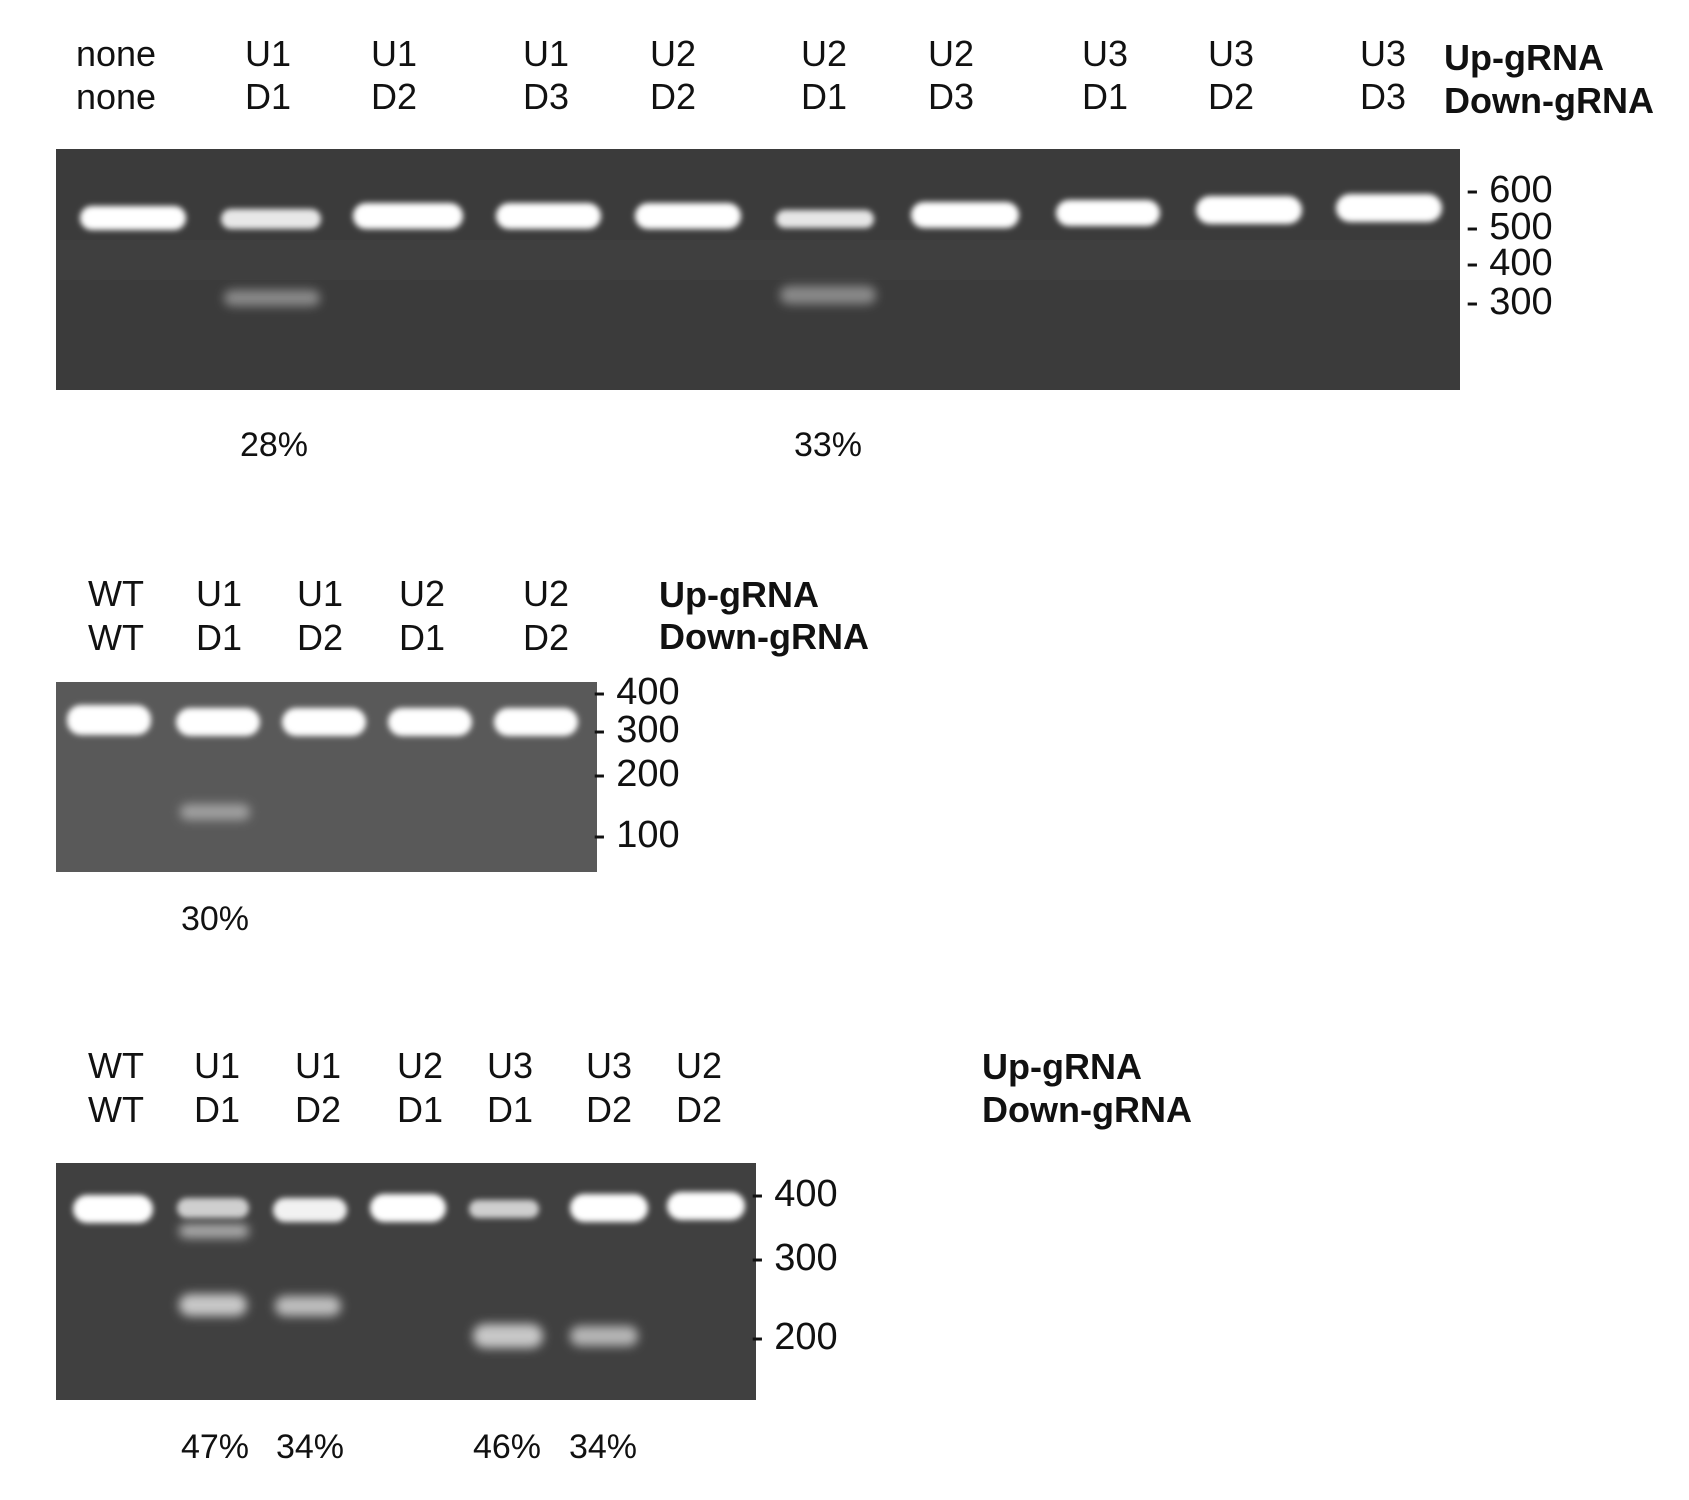 This screenshot has height=1500, width=1689. What do you see at coordinates (318, 1109) in the screenshot?
I see `gel3-lane-3-down: D2` at bounding box center [318, 1109].